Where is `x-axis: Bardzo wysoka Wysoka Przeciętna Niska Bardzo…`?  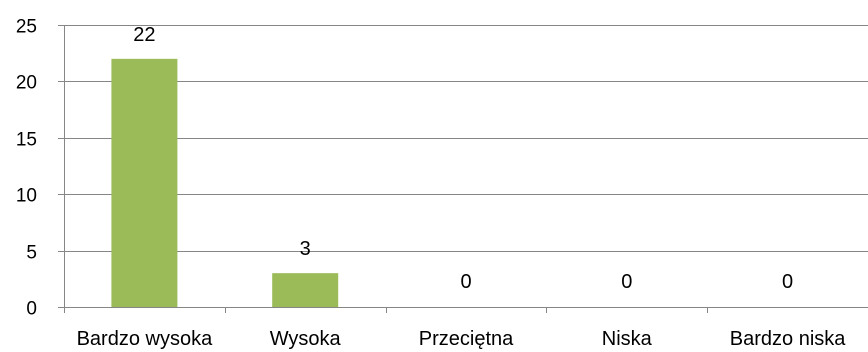
x-axis: Bardzo wysoka Wysoka Przeciętna Niska Bardzo… is located at coordinates (466, 328).